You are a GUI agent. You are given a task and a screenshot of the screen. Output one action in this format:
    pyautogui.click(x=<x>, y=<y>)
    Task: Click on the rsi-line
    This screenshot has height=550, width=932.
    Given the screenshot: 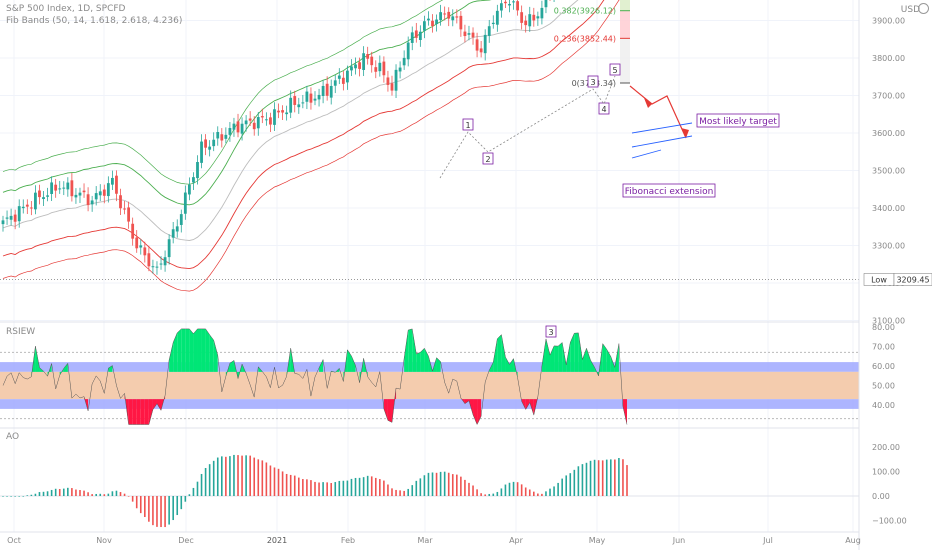 What is the action you would take?
    pyautogui.click(x=315, y=377)
    